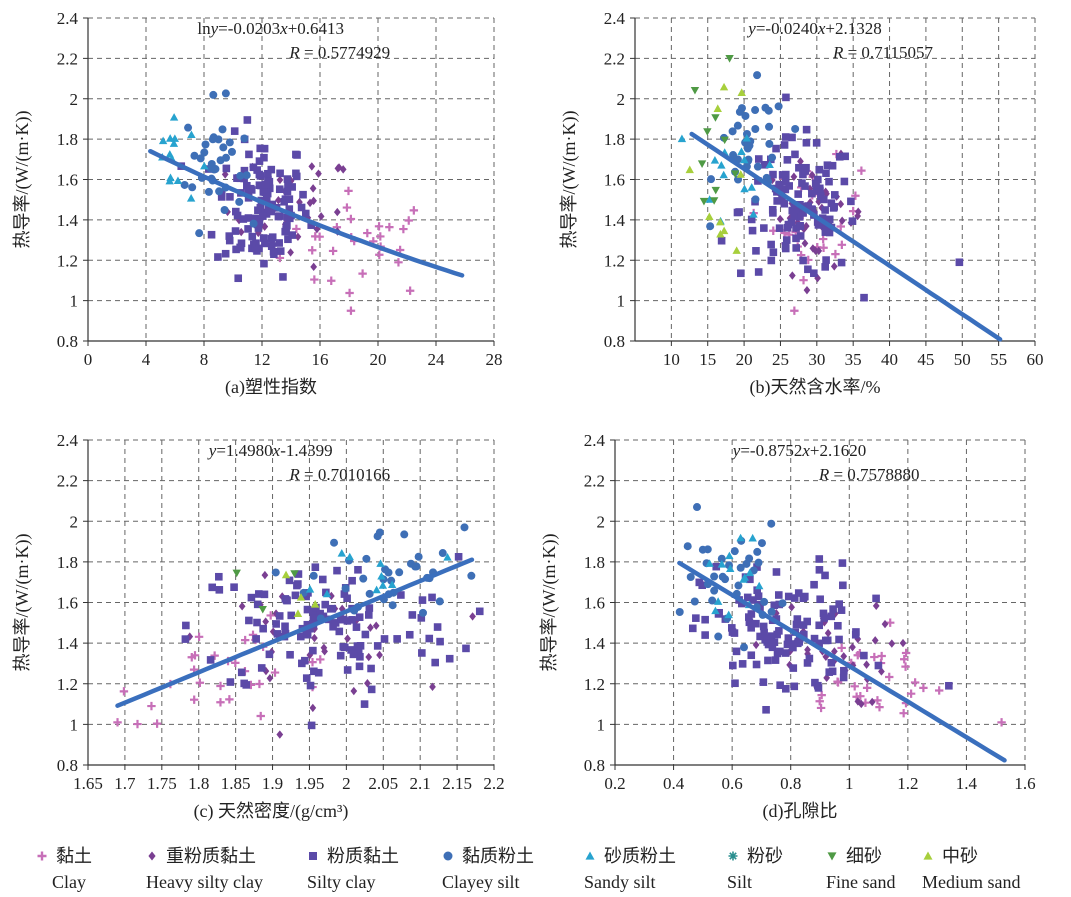 The width and height of the screenshot is (1071, 897). What do you see at coordinates (594, 481) in the screenshot?
I see `y-tick-label: 2.2` at bounding box center [594, 481].